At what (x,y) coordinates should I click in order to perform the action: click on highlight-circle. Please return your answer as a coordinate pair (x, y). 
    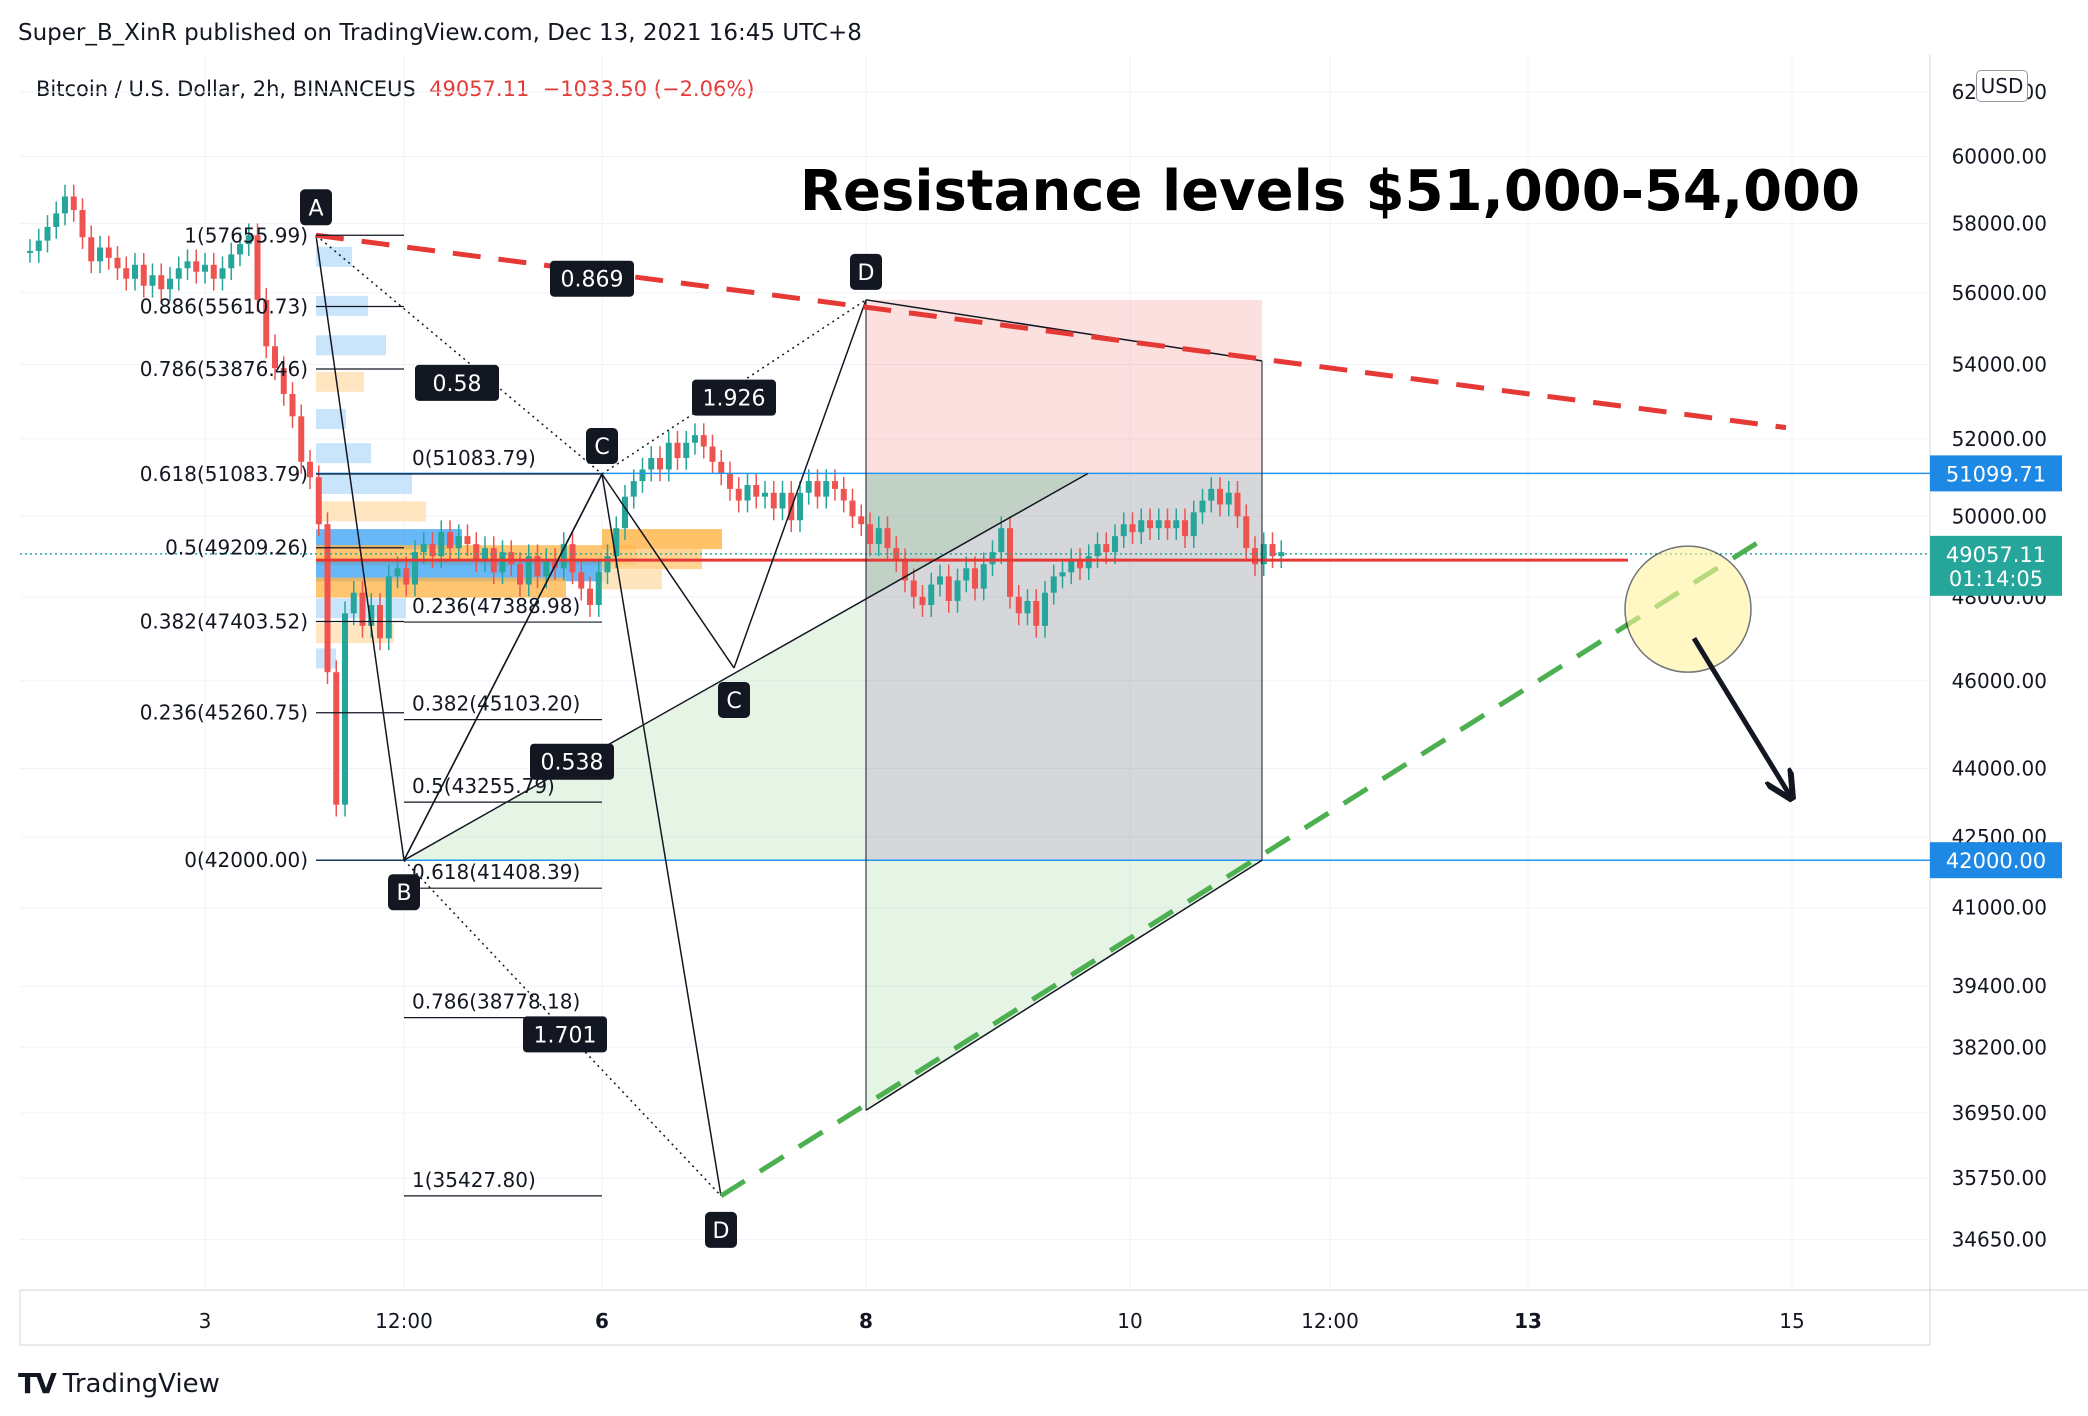
    Looking at the image, I should click on (1688, 609).